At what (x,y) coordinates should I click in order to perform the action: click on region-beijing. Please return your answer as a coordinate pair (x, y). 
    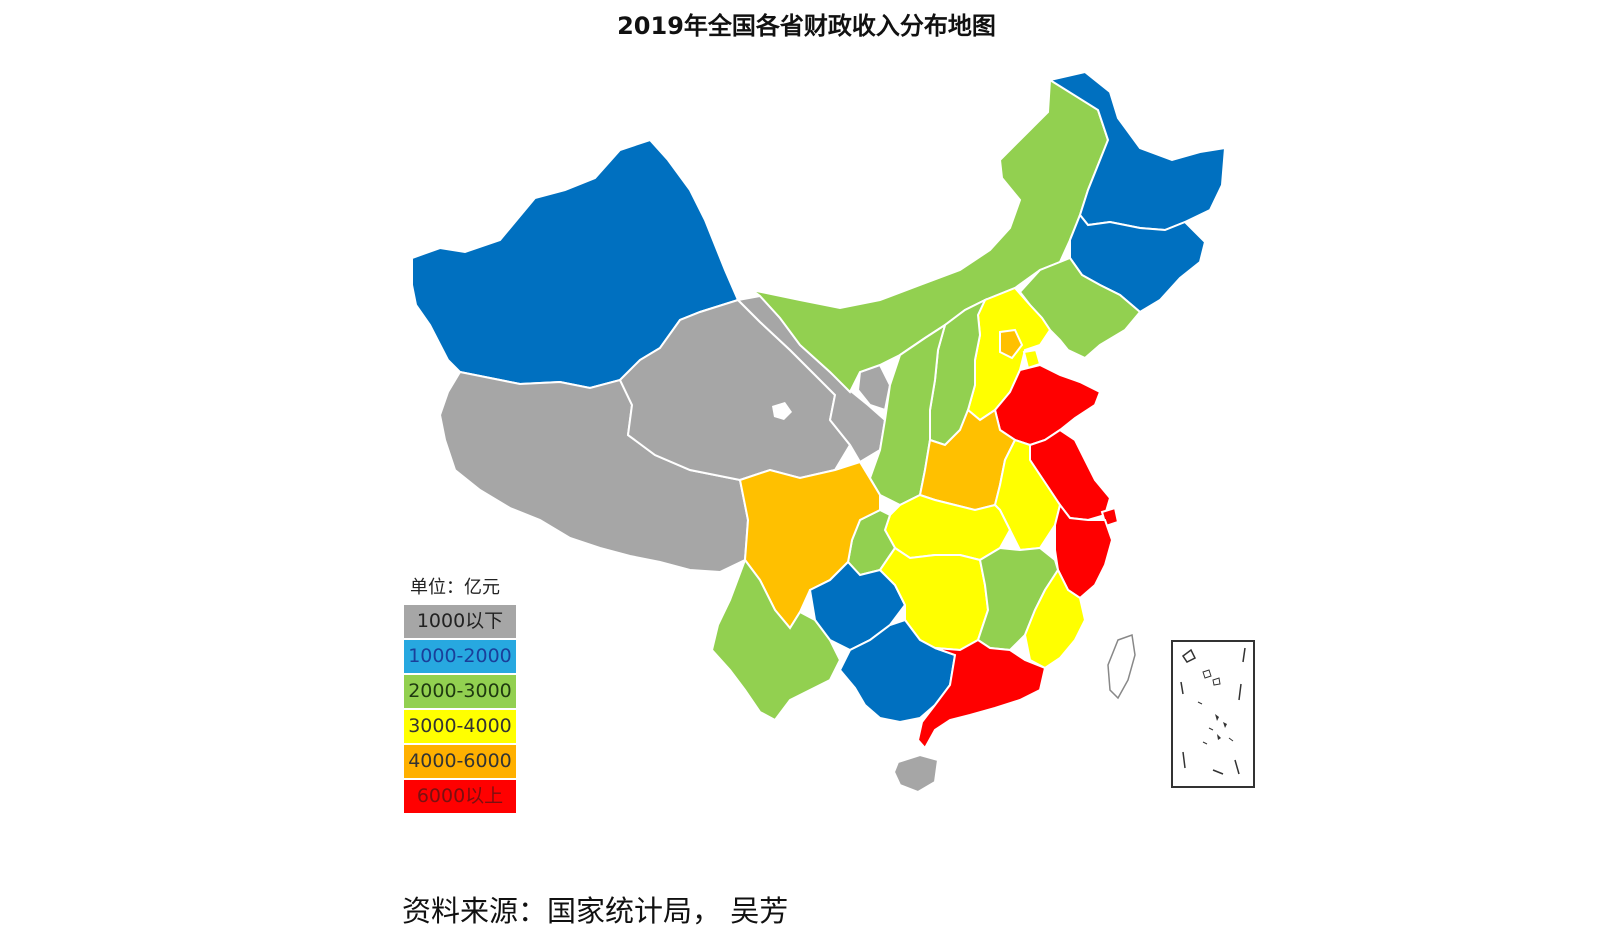
    Looking at the image, I should click on (1011, 344).